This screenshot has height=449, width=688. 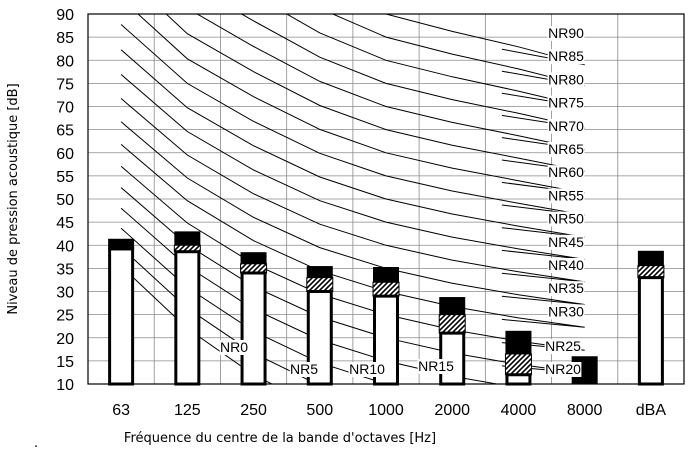 I want to click on x-tick-label: 63, so click(x=121, y=410).